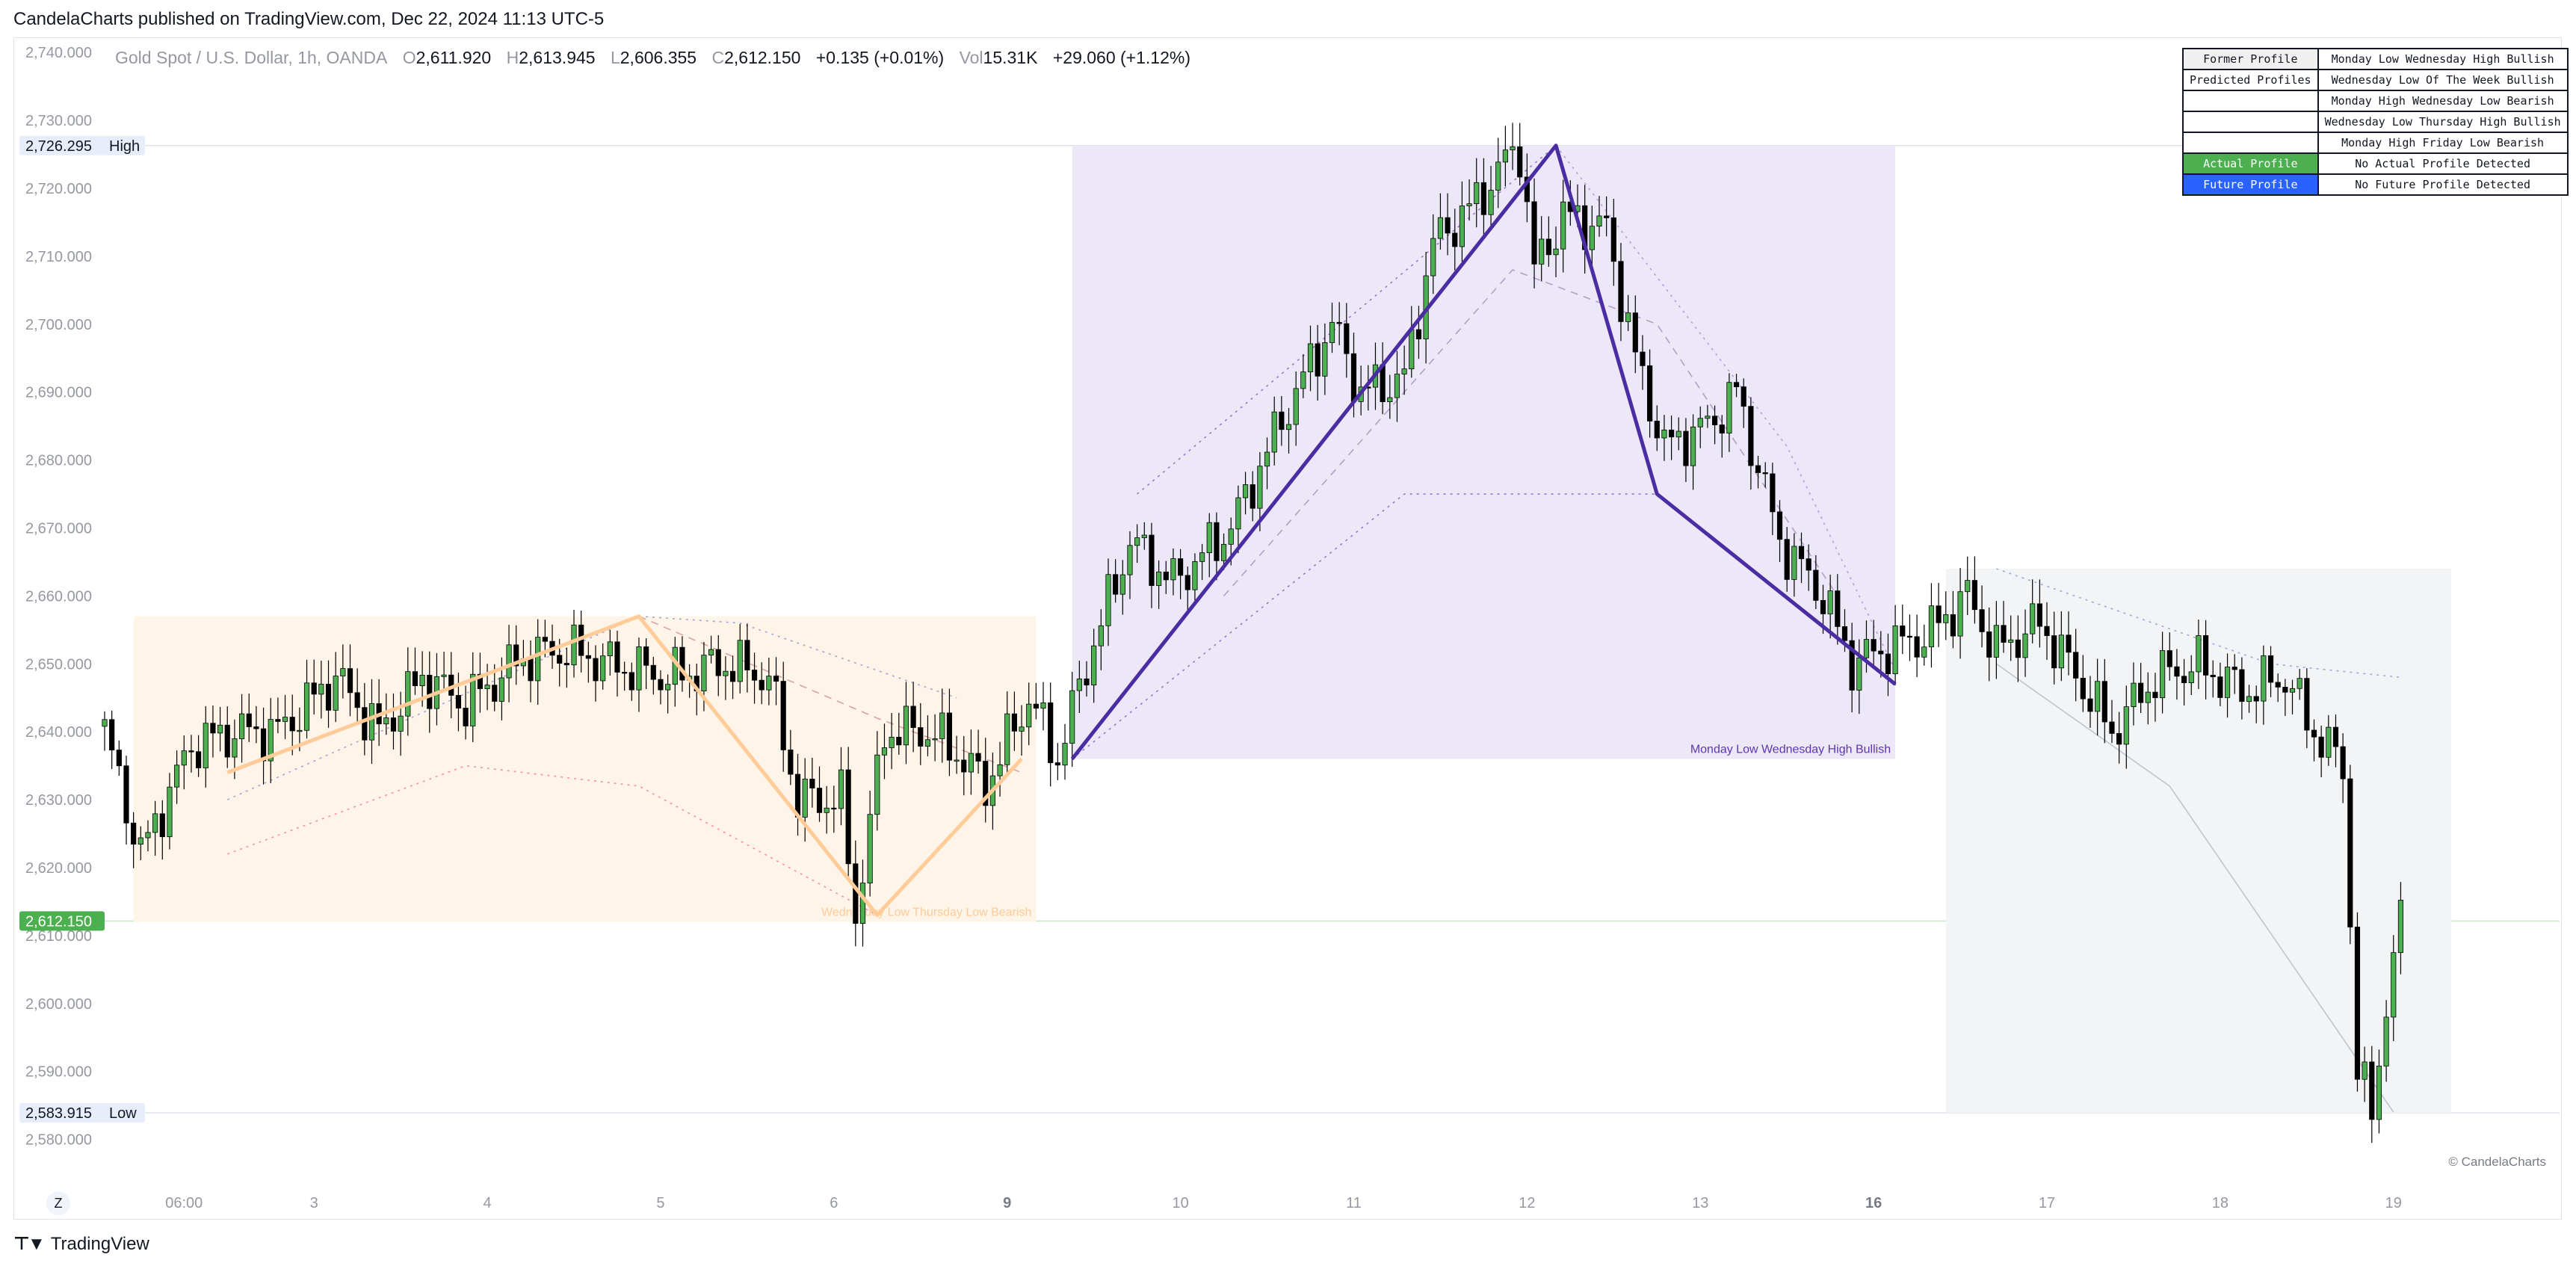 The width and height of the screenshot is (2576, 1266). What do you see at coordinates (2375, 122) in the screenshot?
I see `profile-table-row: Wednesday Low Thursday High Bullish` at bounding box center [2375, 122].